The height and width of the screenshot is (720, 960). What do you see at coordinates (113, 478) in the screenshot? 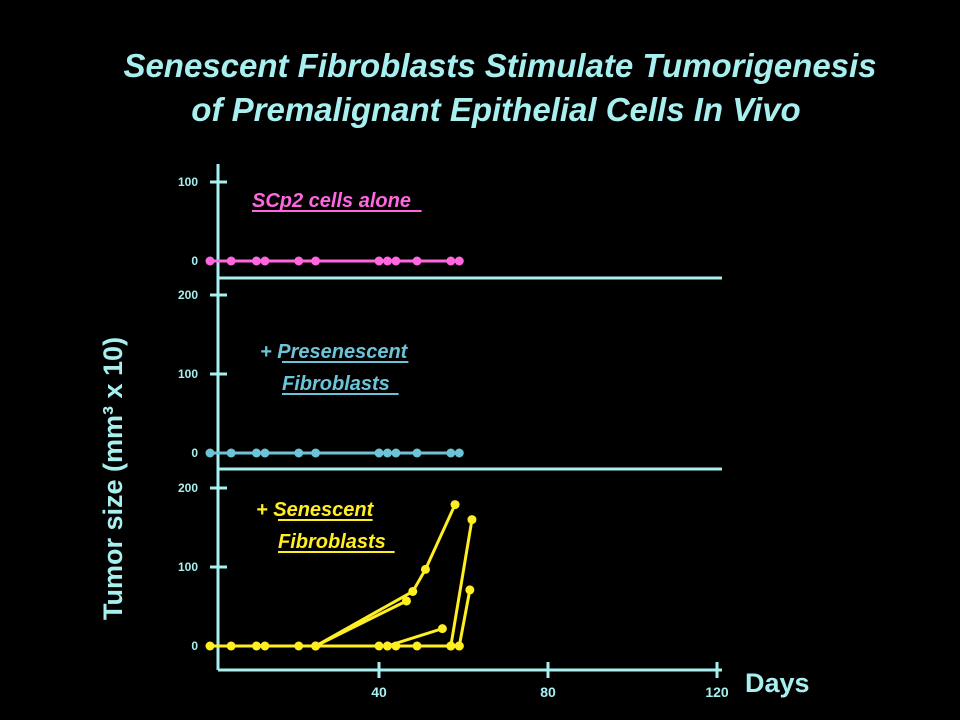
I see `y-axis-label: Tumor size (mm³ x 10)` at bounding box center [113, 478].